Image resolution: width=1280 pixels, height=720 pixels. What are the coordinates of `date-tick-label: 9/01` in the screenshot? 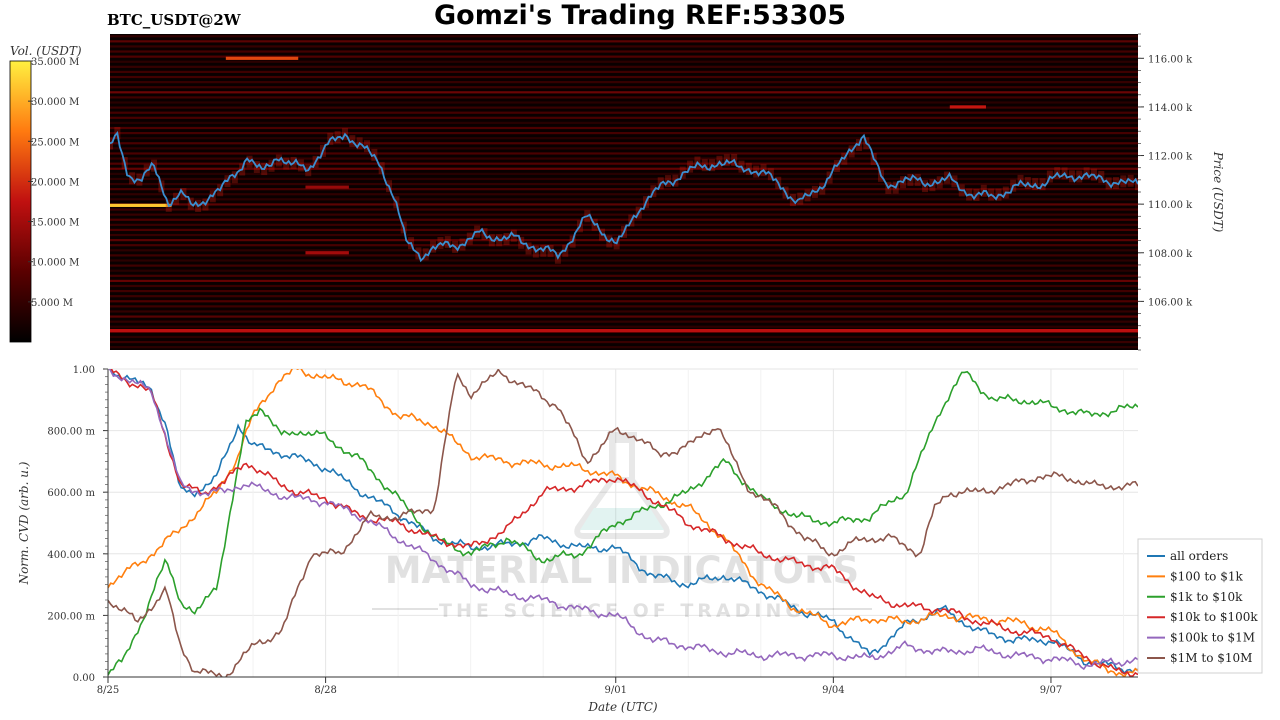 It's located at (616, 690).